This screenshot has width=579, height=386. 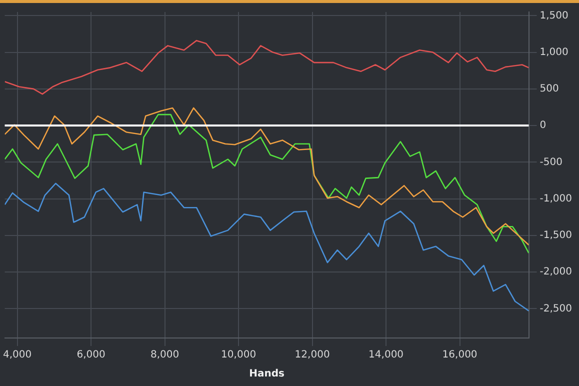 What do you see at coordinates (556, 272) in the screenshot?
I see `y-tick-label: -2,000` at bounding box center [556, 272].